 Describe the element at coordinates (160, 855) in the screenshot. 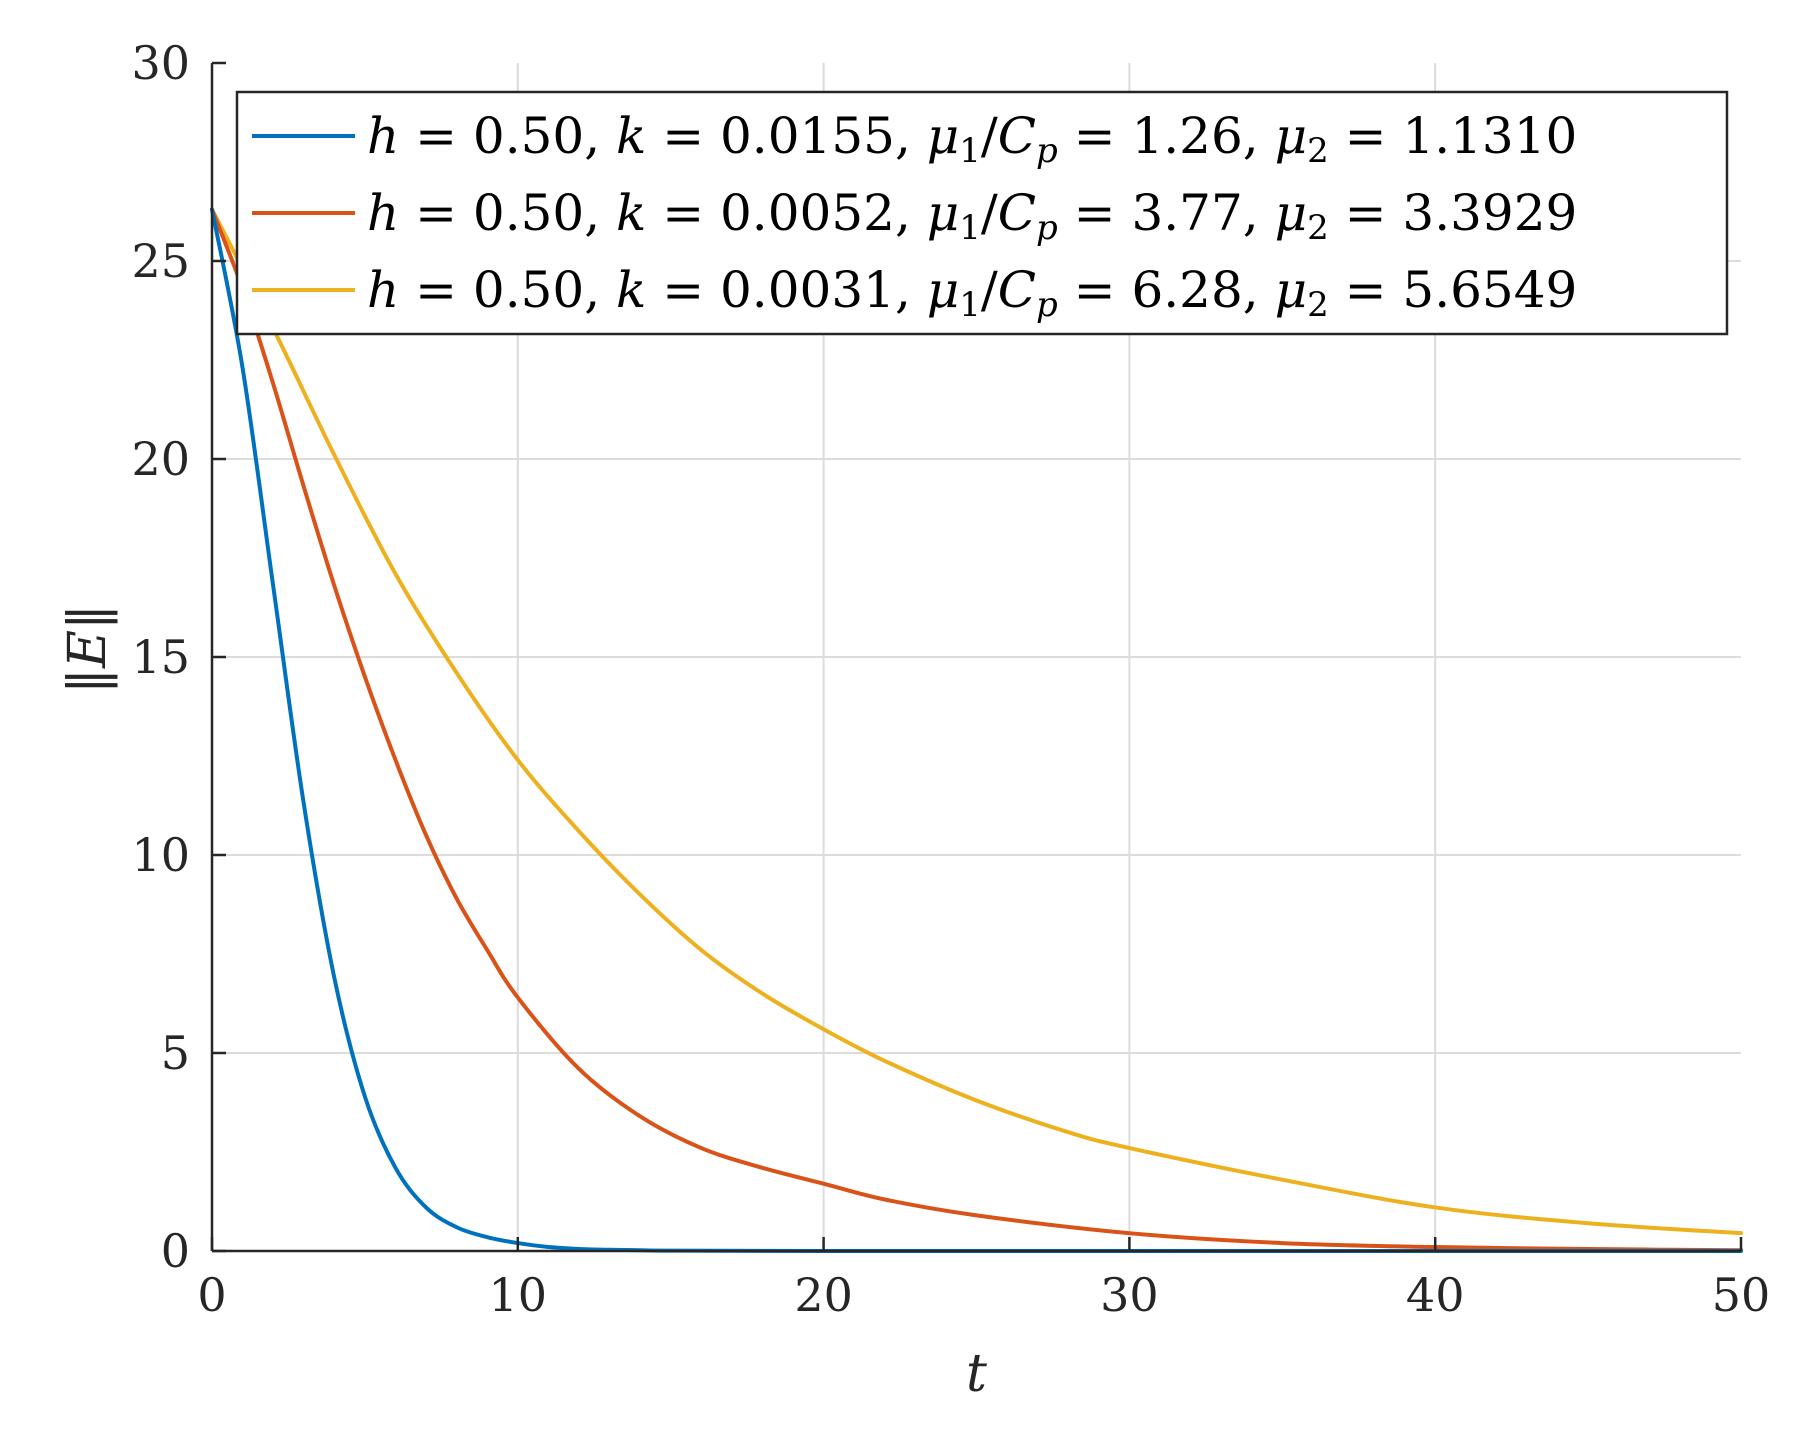

I see `y-tick-label: 10` at that location.